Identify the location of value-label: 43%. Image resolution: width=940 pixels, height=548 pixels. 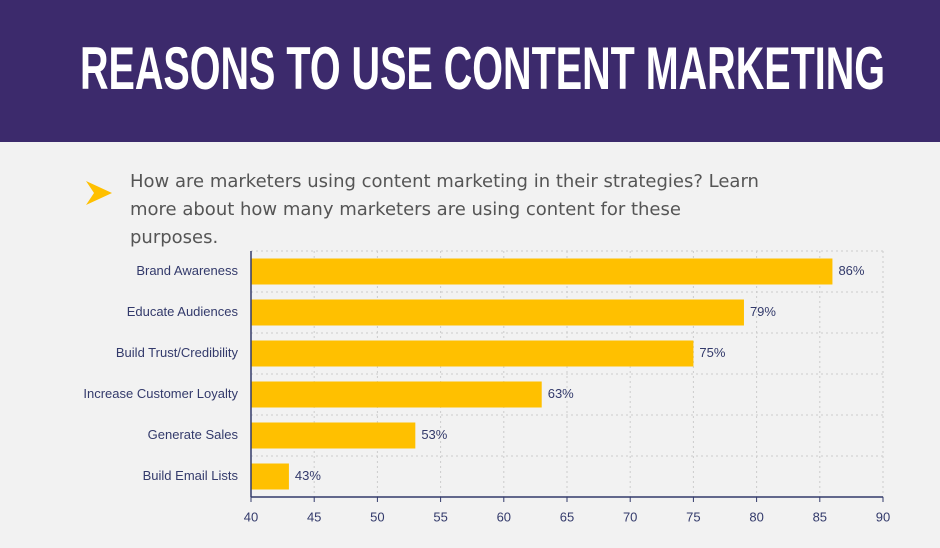
(308, 475).